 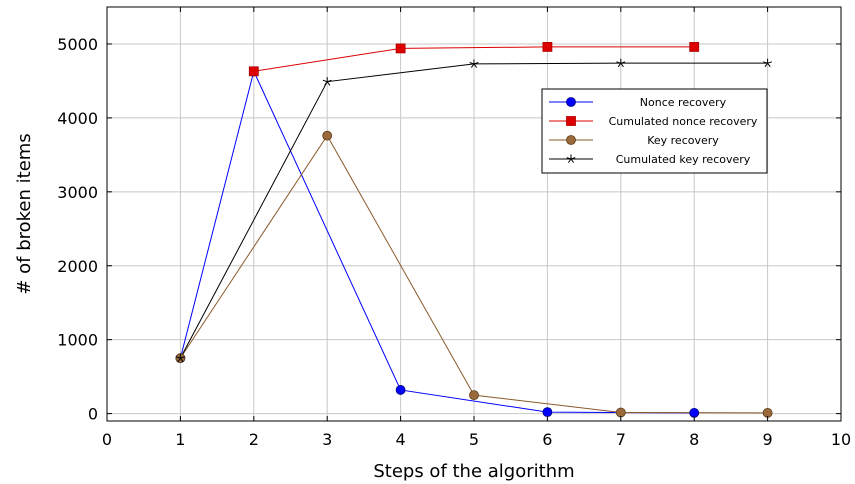 I want to click on x-tick-label: 5, so click(x=474, y=439).